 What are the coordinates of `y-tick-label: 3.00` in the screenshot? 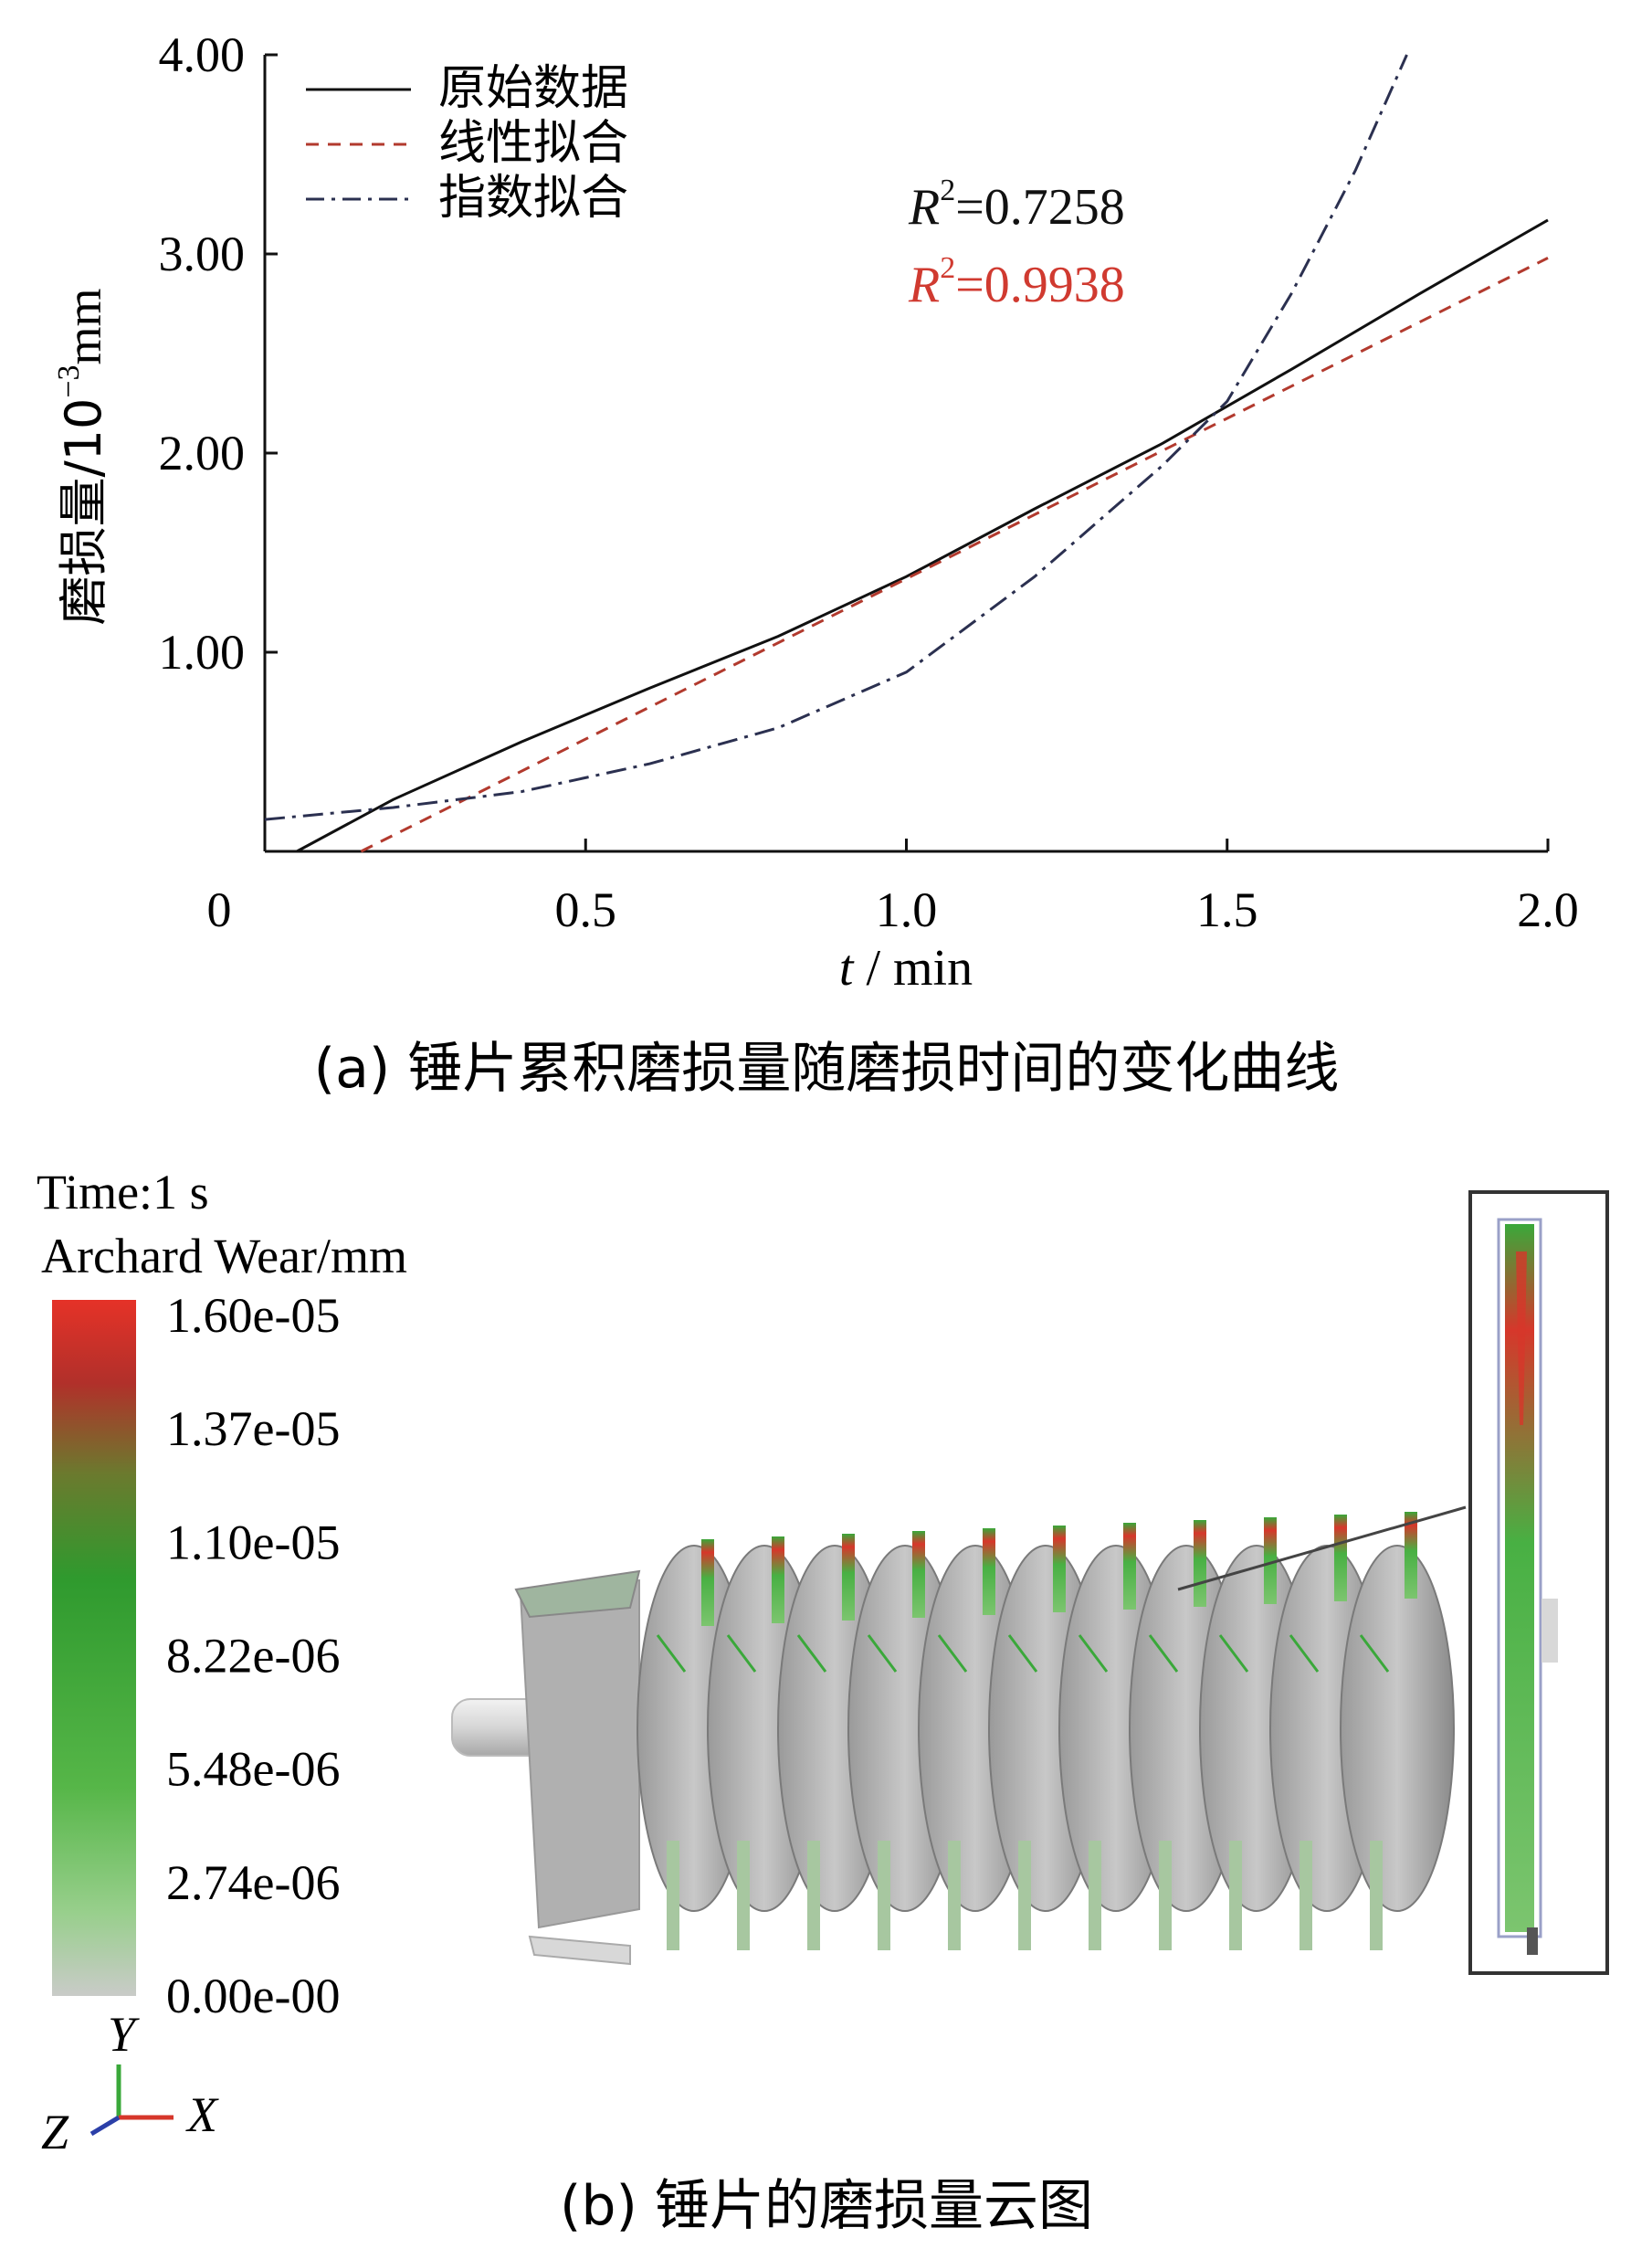 It's located at (202, 254).